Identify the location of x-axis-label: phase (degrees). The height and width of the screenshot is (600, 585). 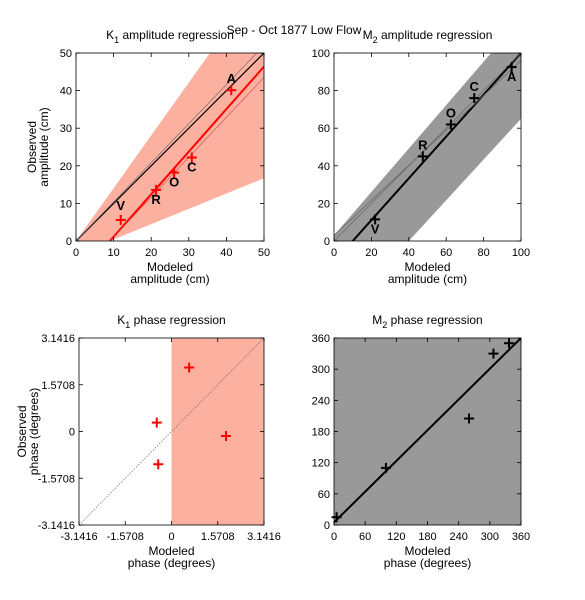
(427, 563).